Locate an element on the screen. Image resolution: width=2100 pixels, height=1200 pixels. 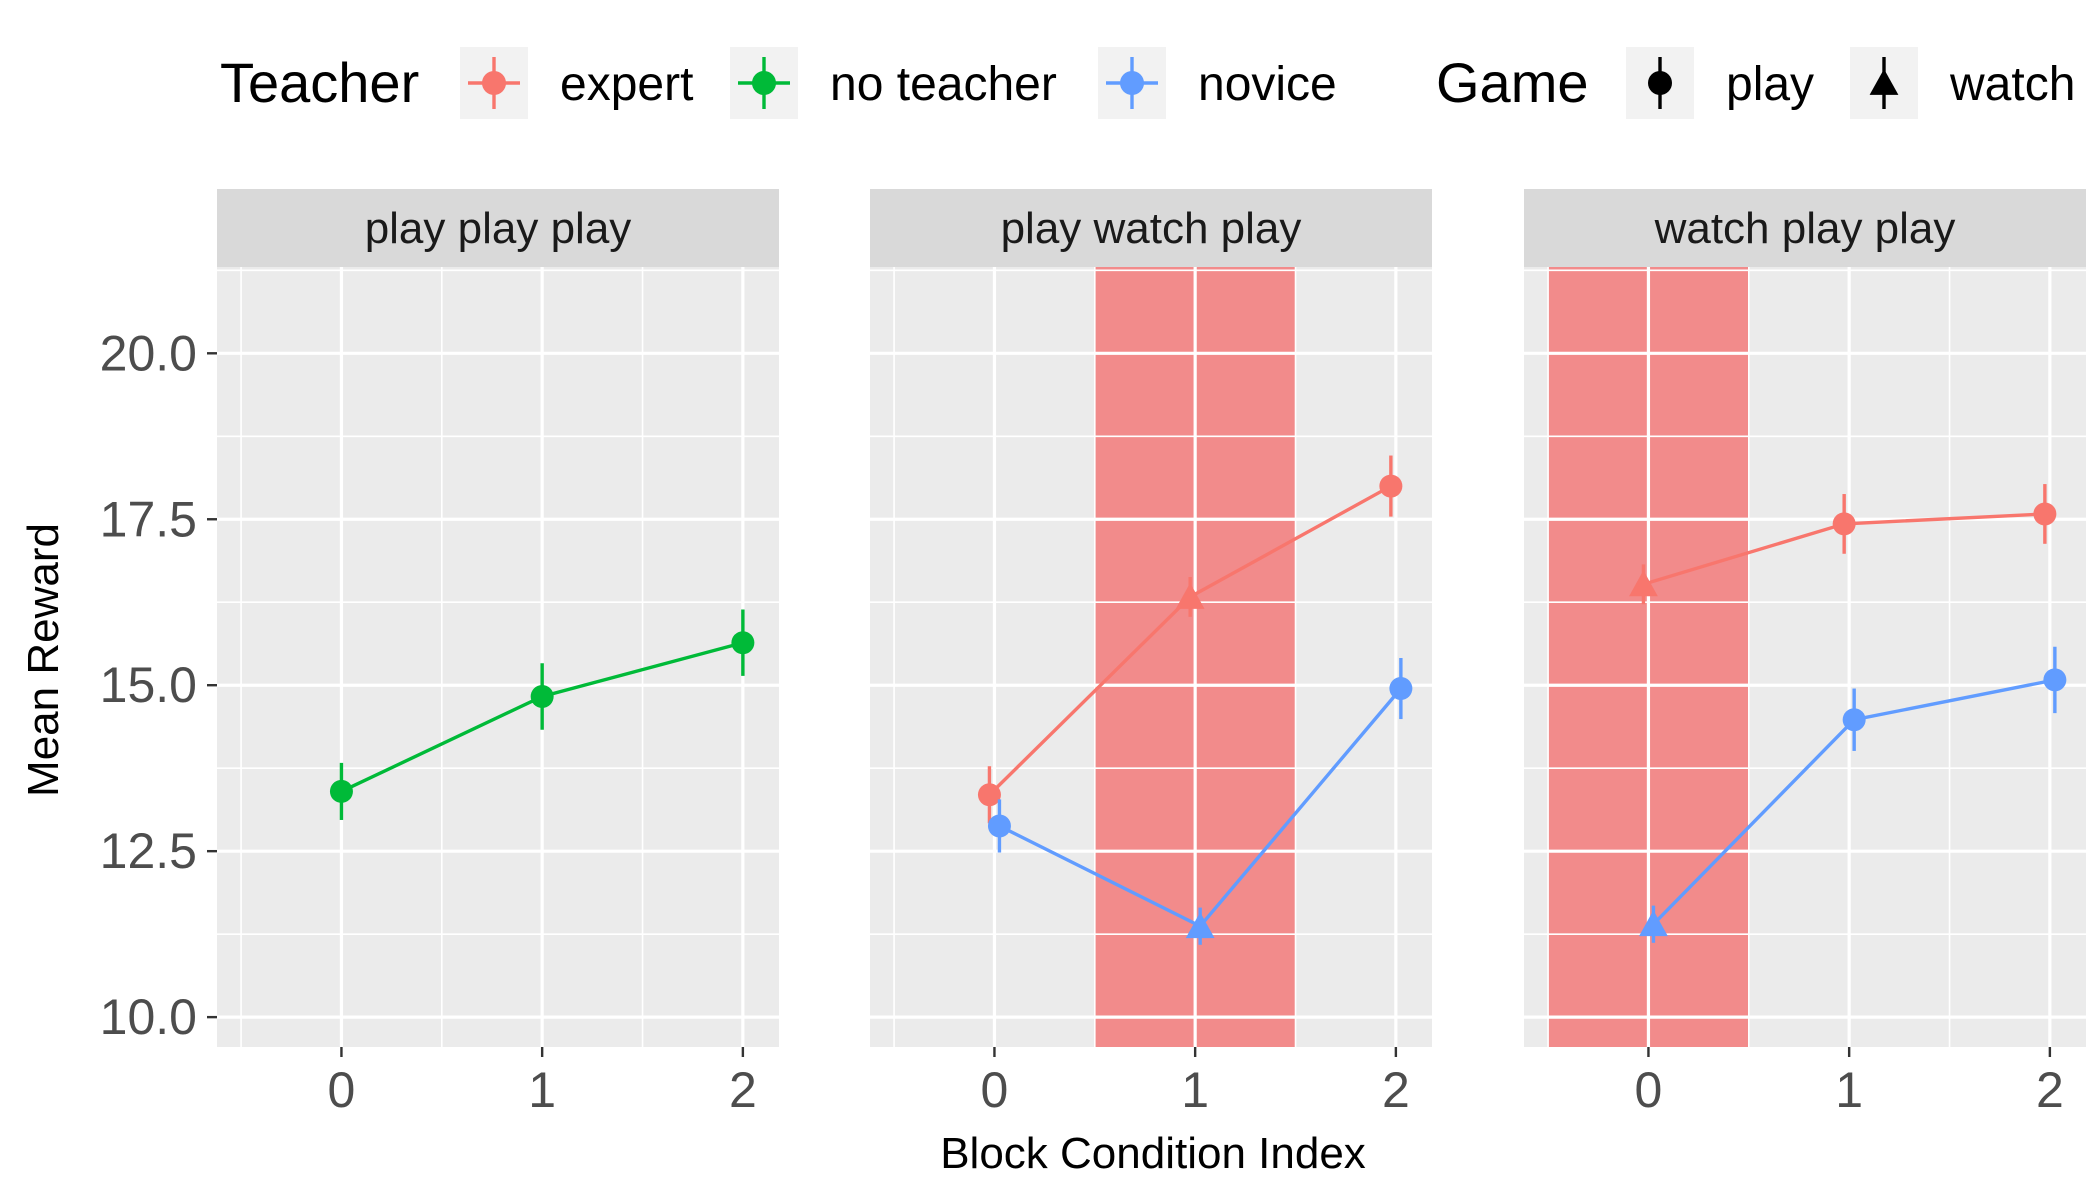
legend-title-teacher: Teacher is located at coordinates (319, 82).